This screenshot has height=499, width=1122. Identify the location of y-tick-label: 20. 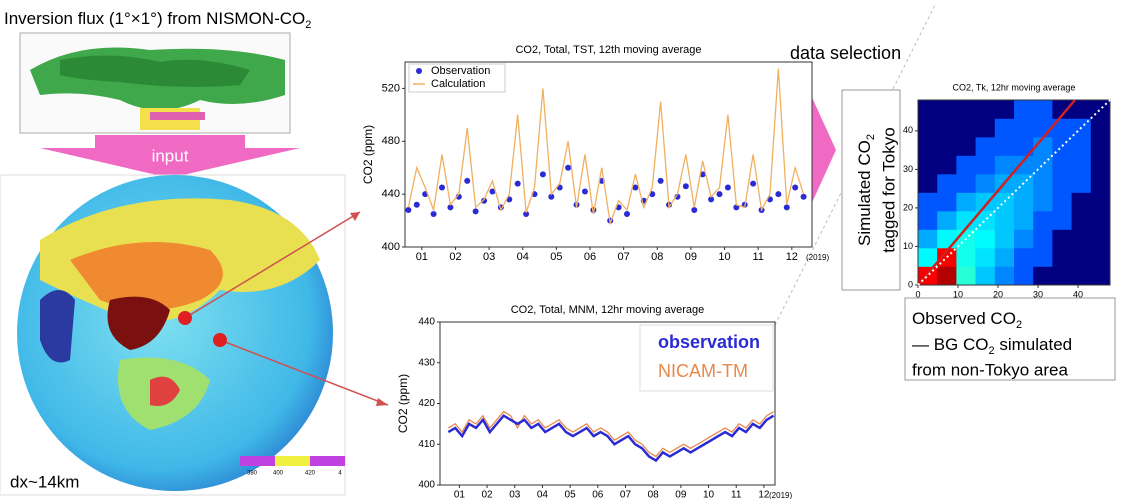
(908, 207).